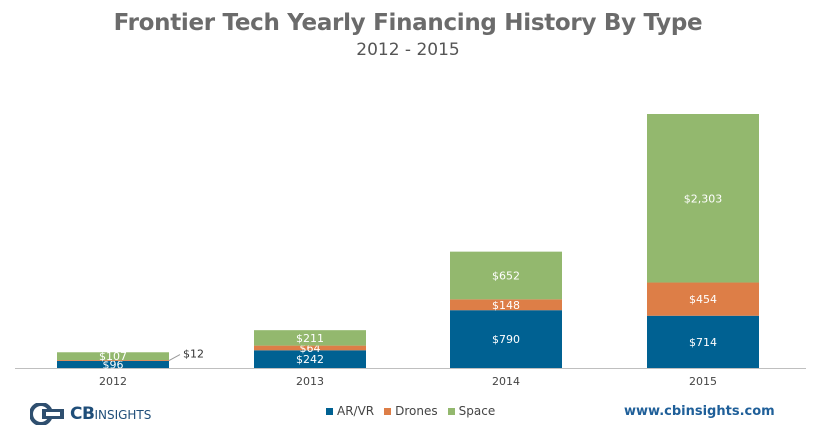 This screenshot has width=816, height=432. I want to click on legend-item-space: Space, so click(471, 411).